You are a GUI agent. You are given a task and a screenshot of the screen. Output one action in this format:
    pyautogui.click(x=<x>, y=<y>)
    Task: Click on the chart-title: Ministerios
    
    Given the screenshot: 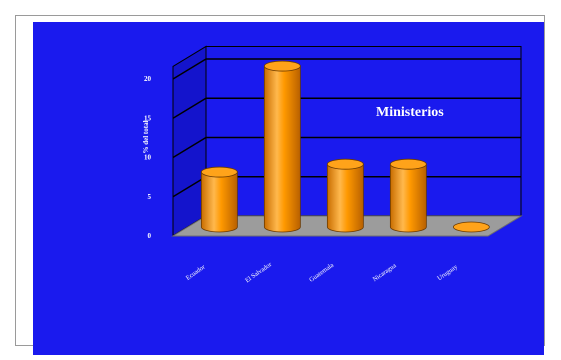 What is the action you would take?
    pyautogui.click(x=410, y=112)
    